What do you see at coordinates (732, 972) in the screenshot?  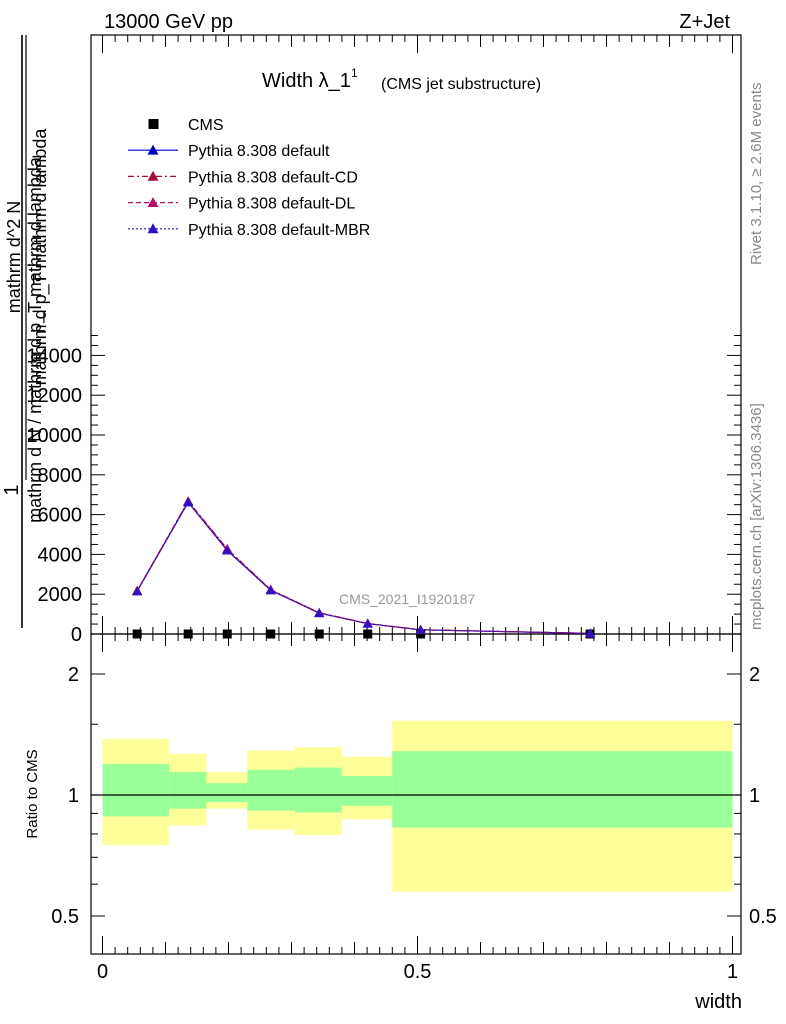 I see `xtick-label: 1` at bounding box center [732, 972].